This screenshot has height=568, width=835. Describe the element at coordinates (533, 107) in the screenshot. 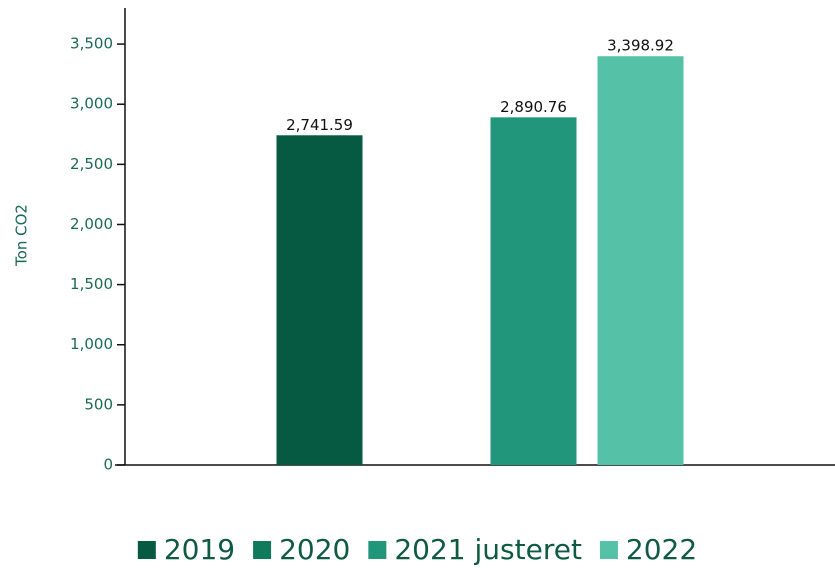

I see `value-label: 2,890.76` at that location.